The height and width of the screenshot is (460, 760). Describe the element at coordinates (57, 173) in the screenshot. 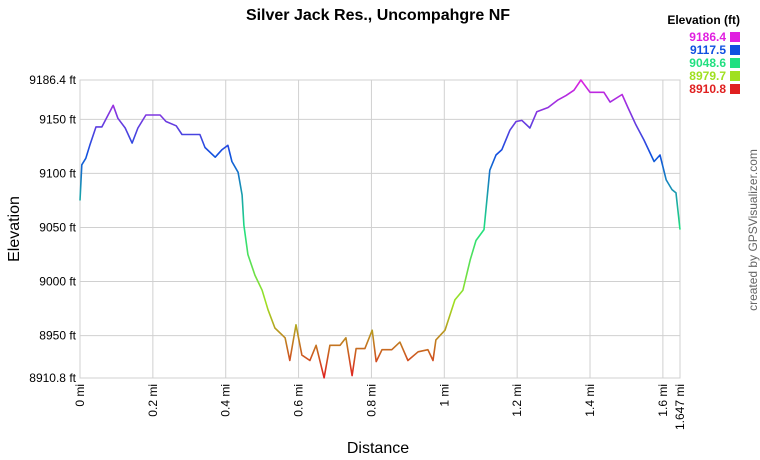

I see `y-tick-label: 9100 ft` at that location.